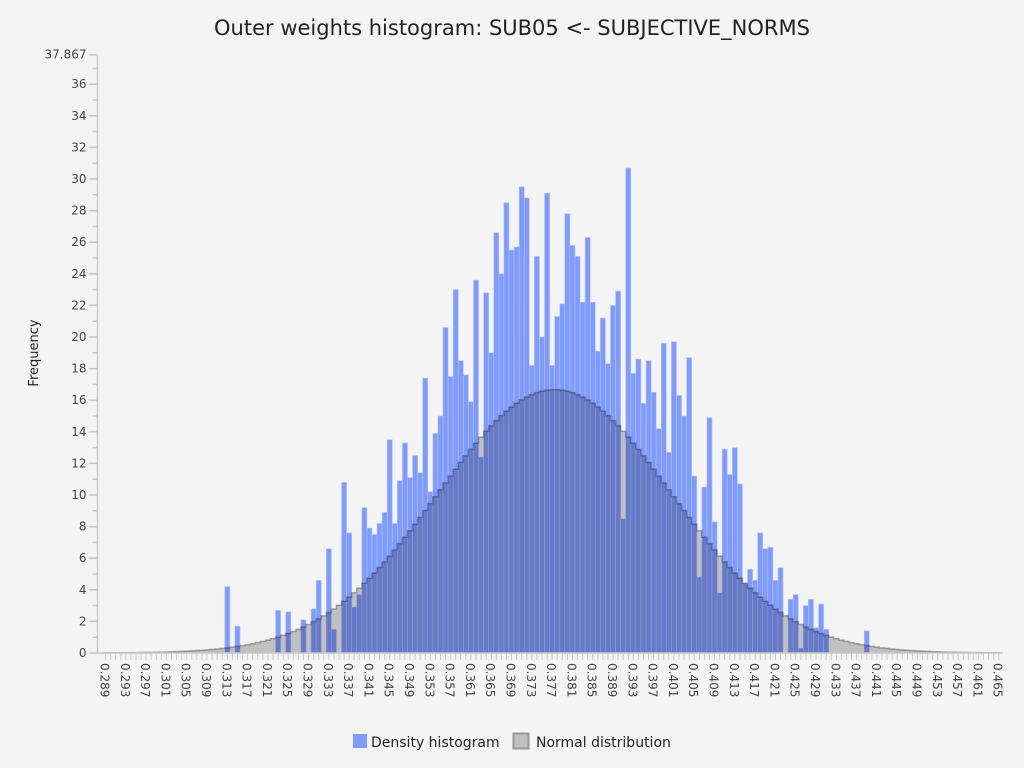 The height and width of the screenshot is (768, 1024). Describe the element at coordinates (896, 680) in the screenshot. I see `x-tick-label: 0.445` at that location.